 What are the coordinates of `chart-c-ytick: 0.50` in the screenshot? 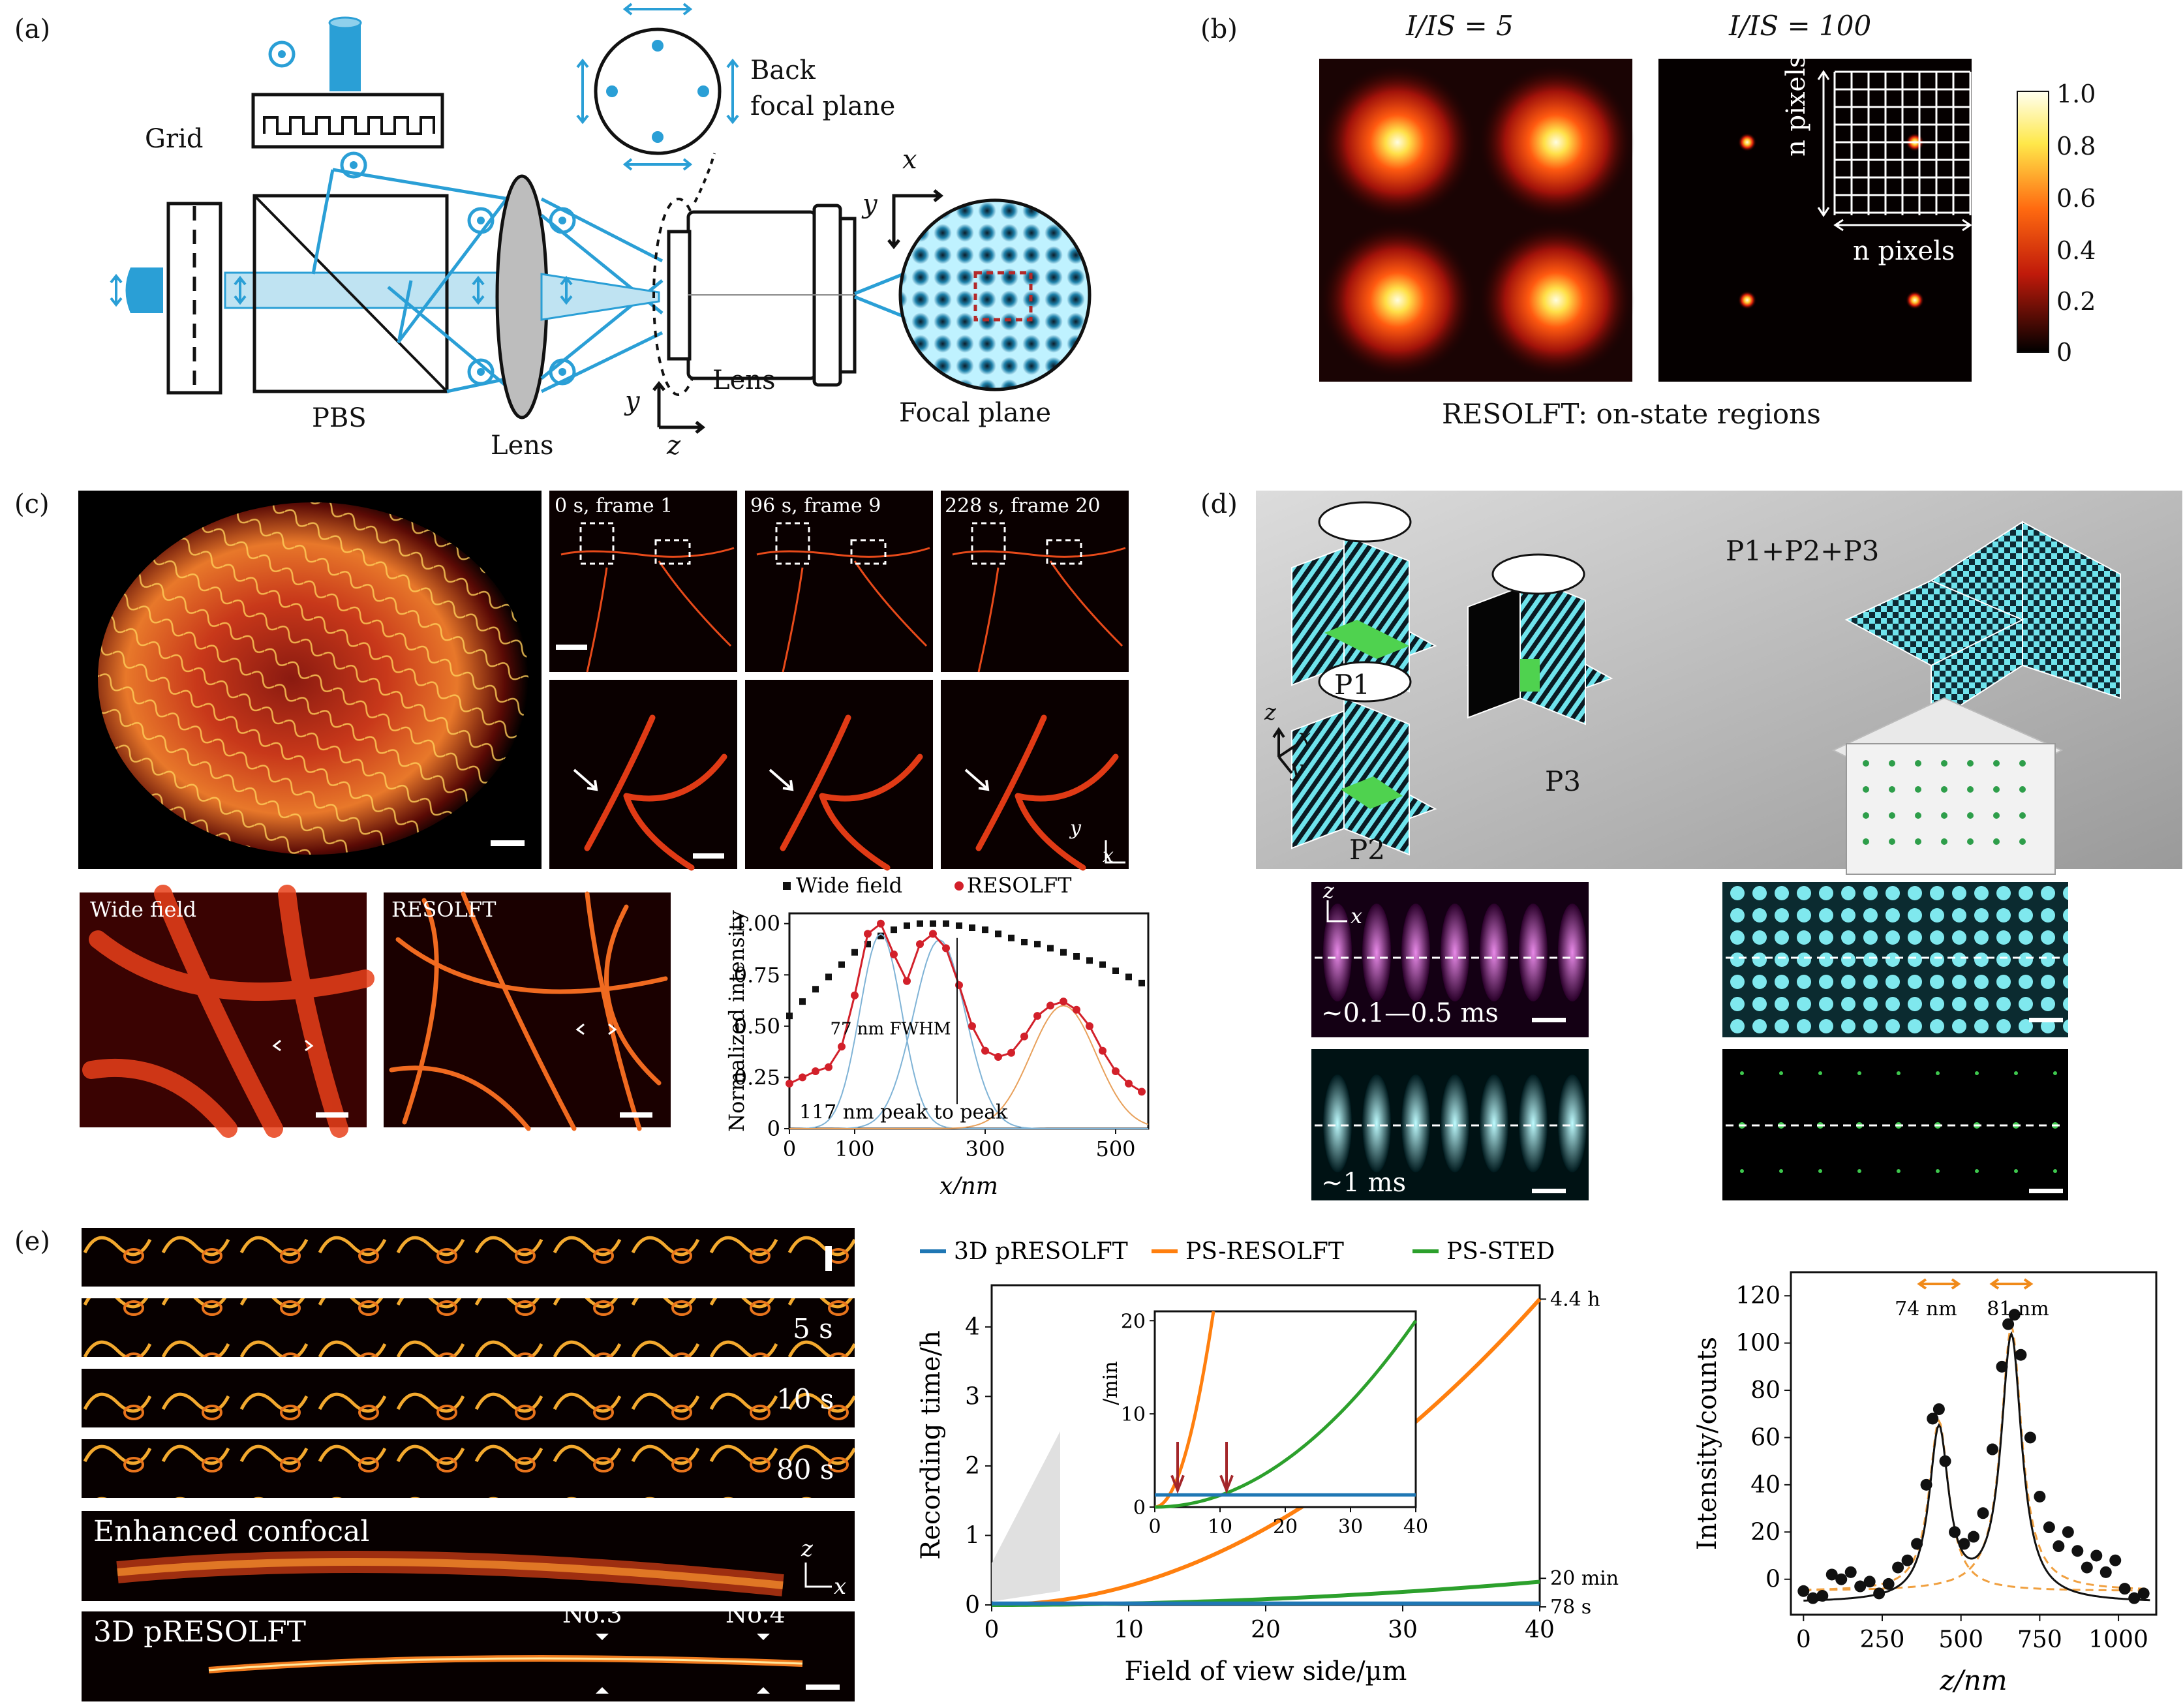 It's located at (757, 1026).